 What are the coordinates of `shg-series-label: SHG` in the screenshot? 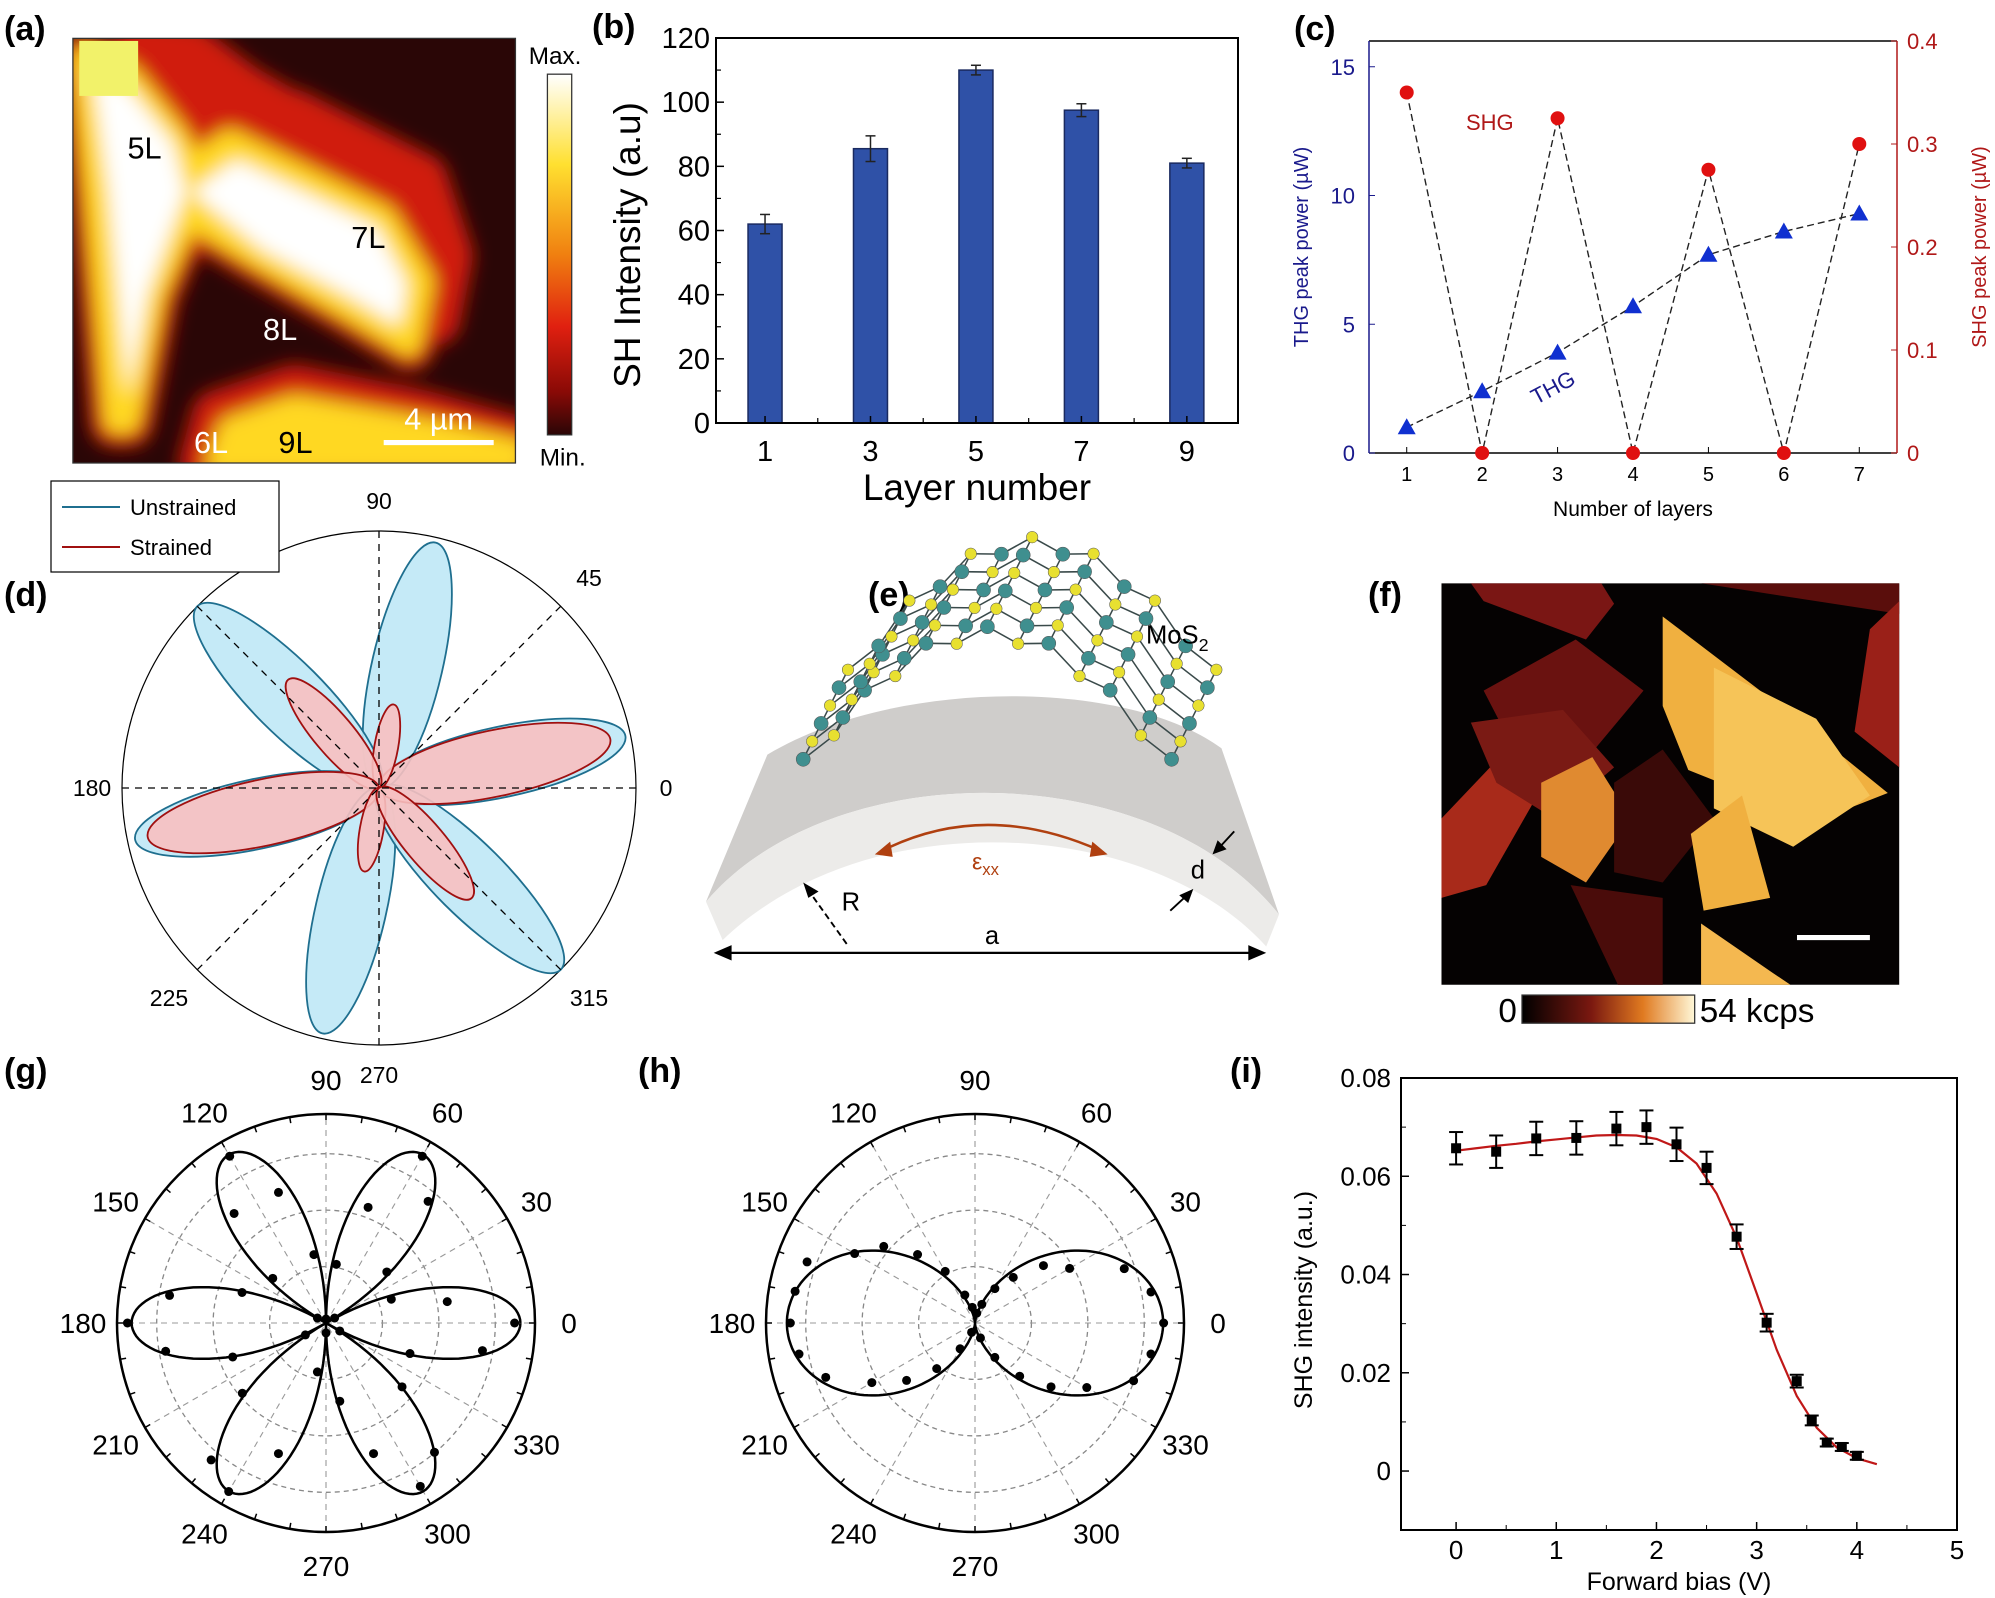 It's located at (1490, 122).